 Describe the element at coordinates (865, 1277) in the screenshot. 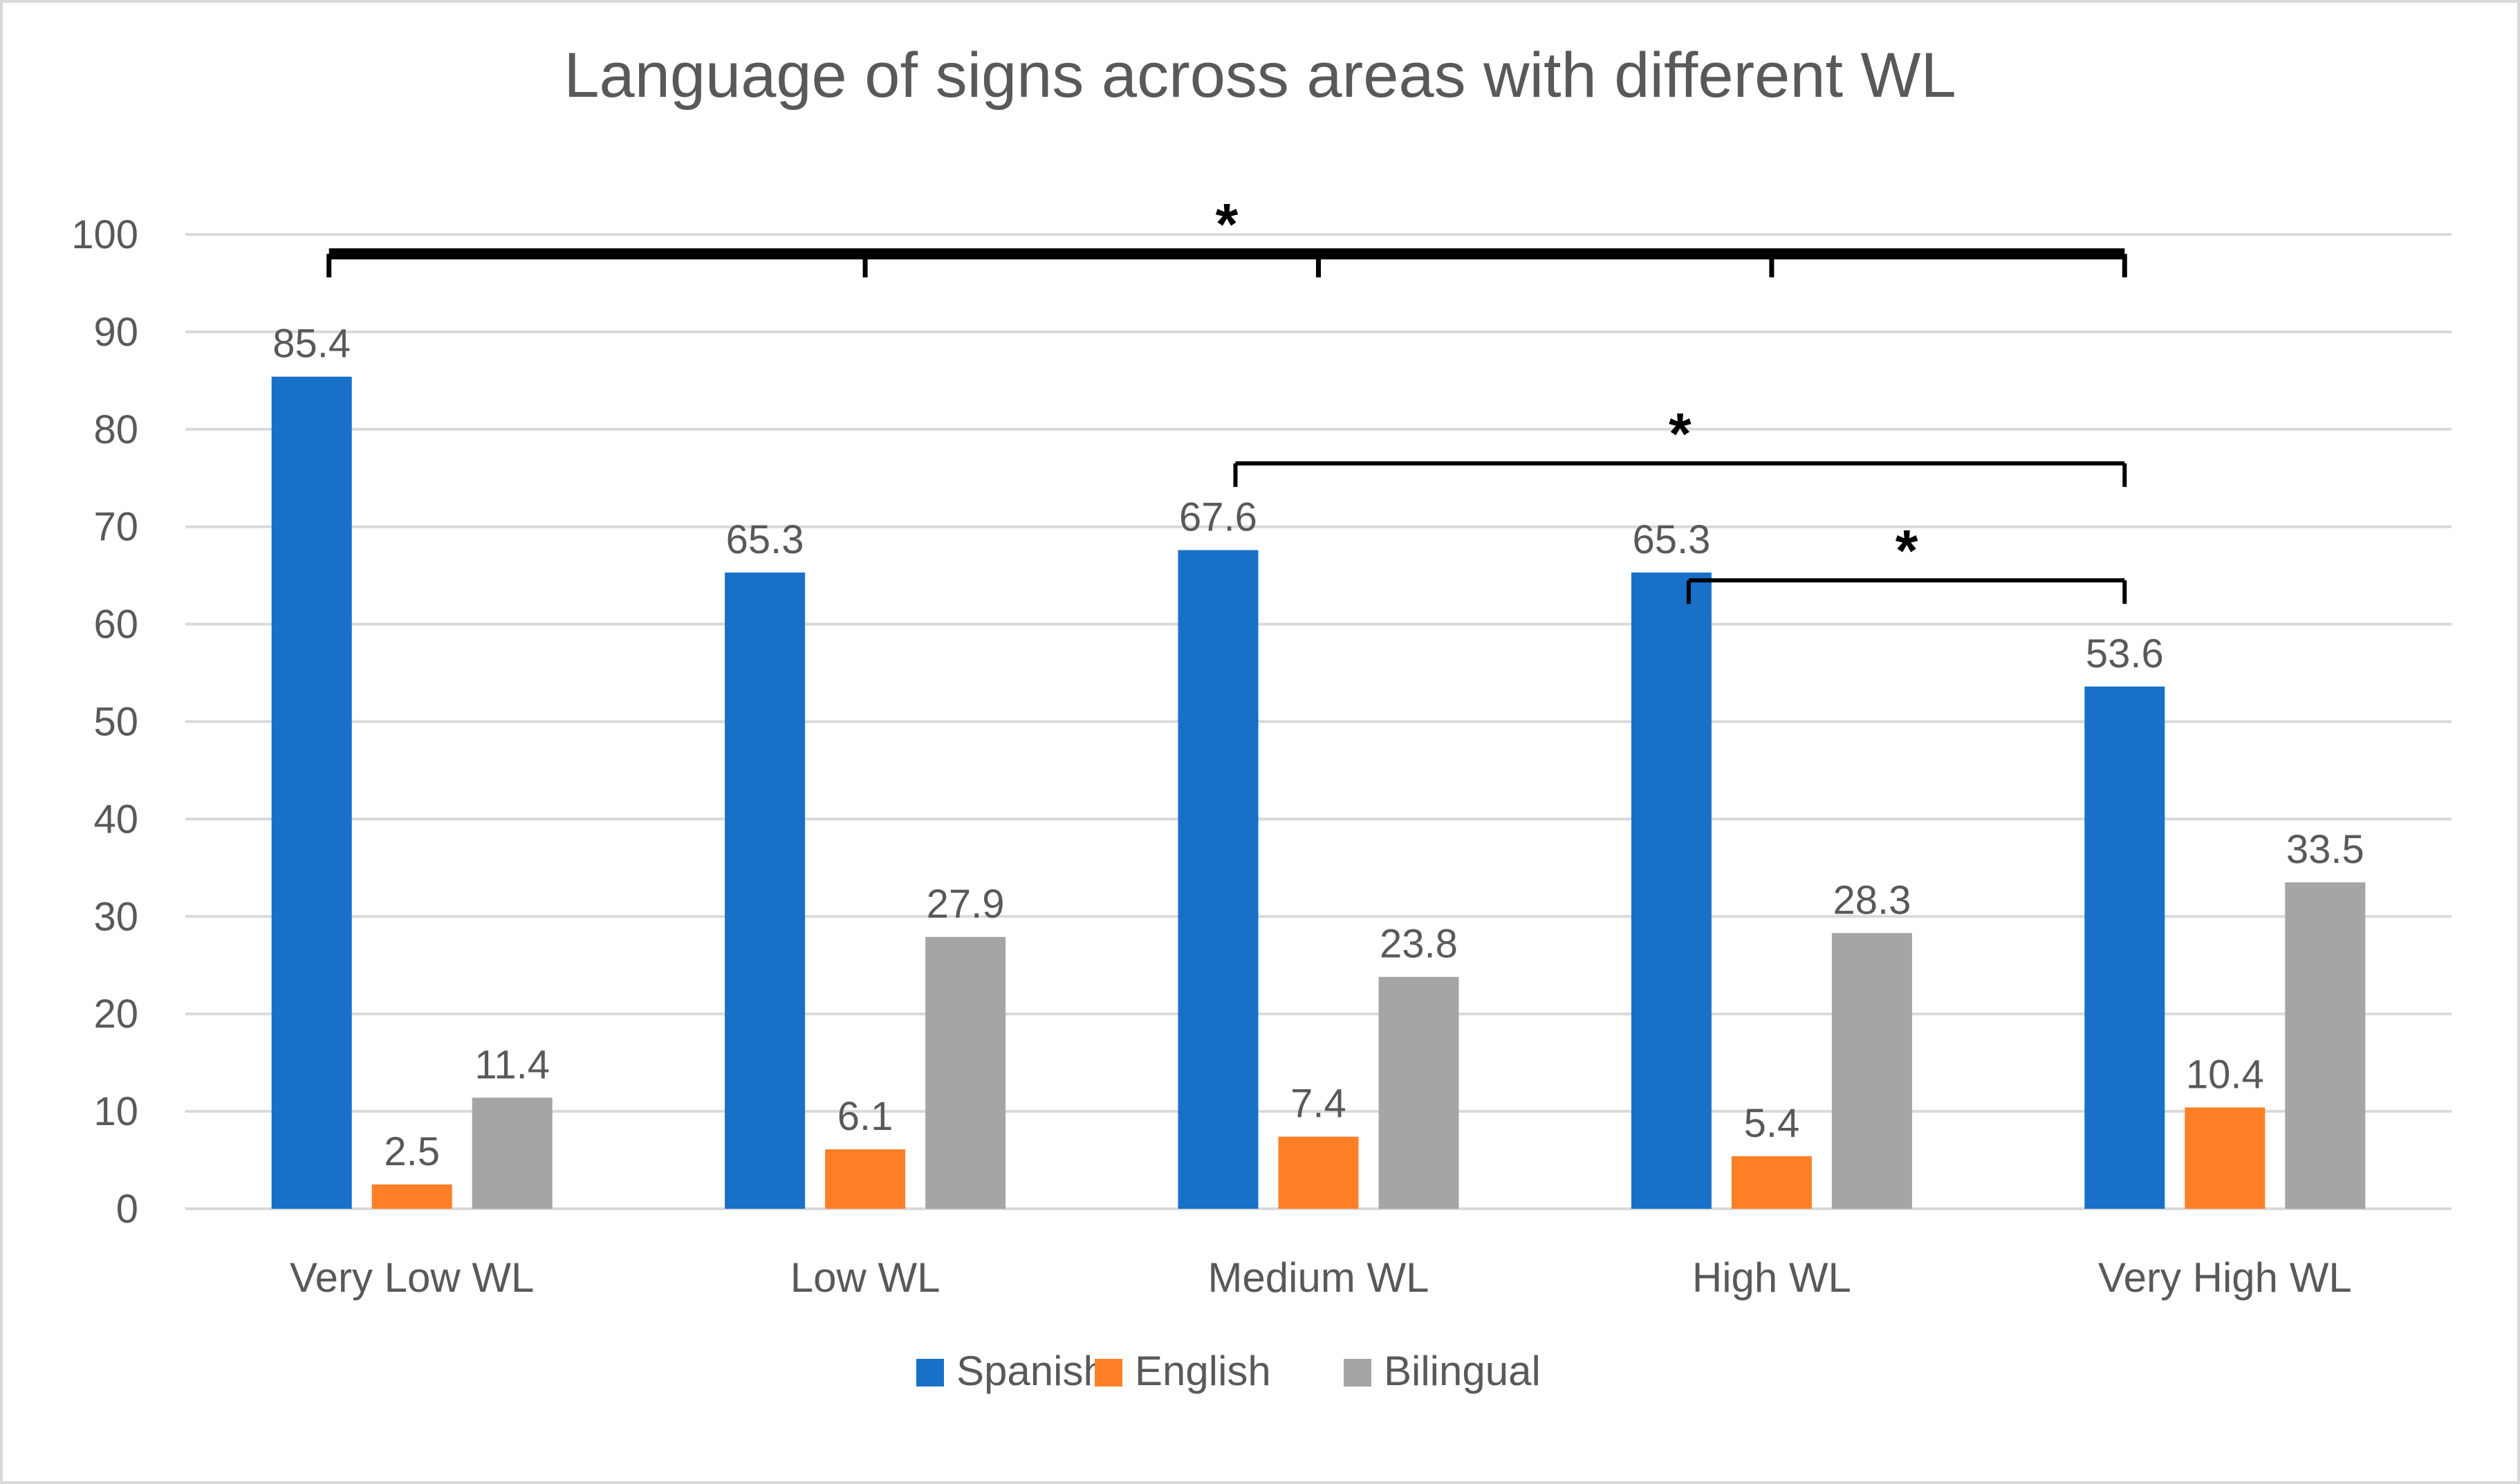

I see `x-category-label: Low WL` at that location.